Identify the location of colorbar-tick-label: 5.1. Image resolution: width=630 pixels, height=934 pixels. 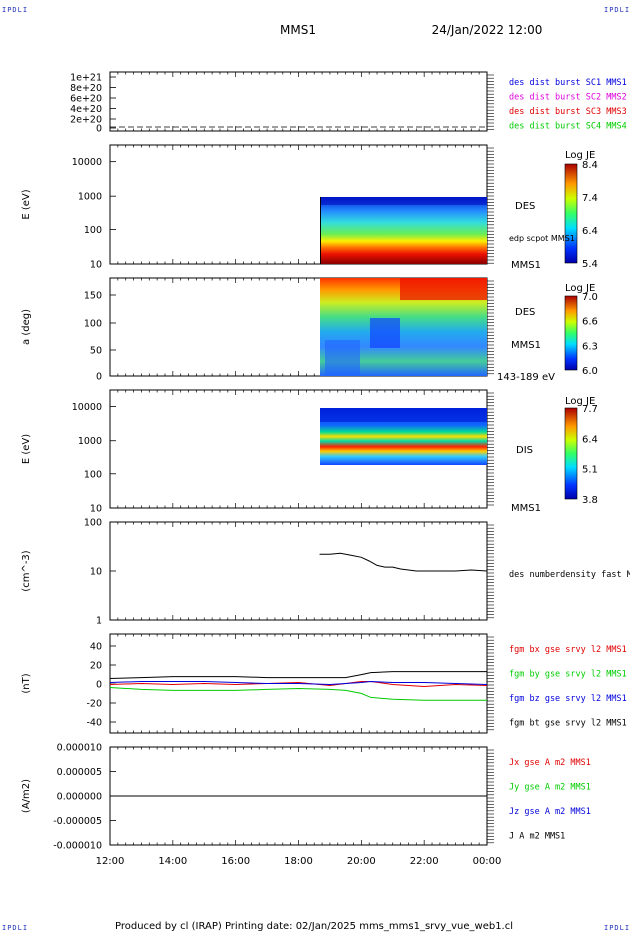
(590, 470).